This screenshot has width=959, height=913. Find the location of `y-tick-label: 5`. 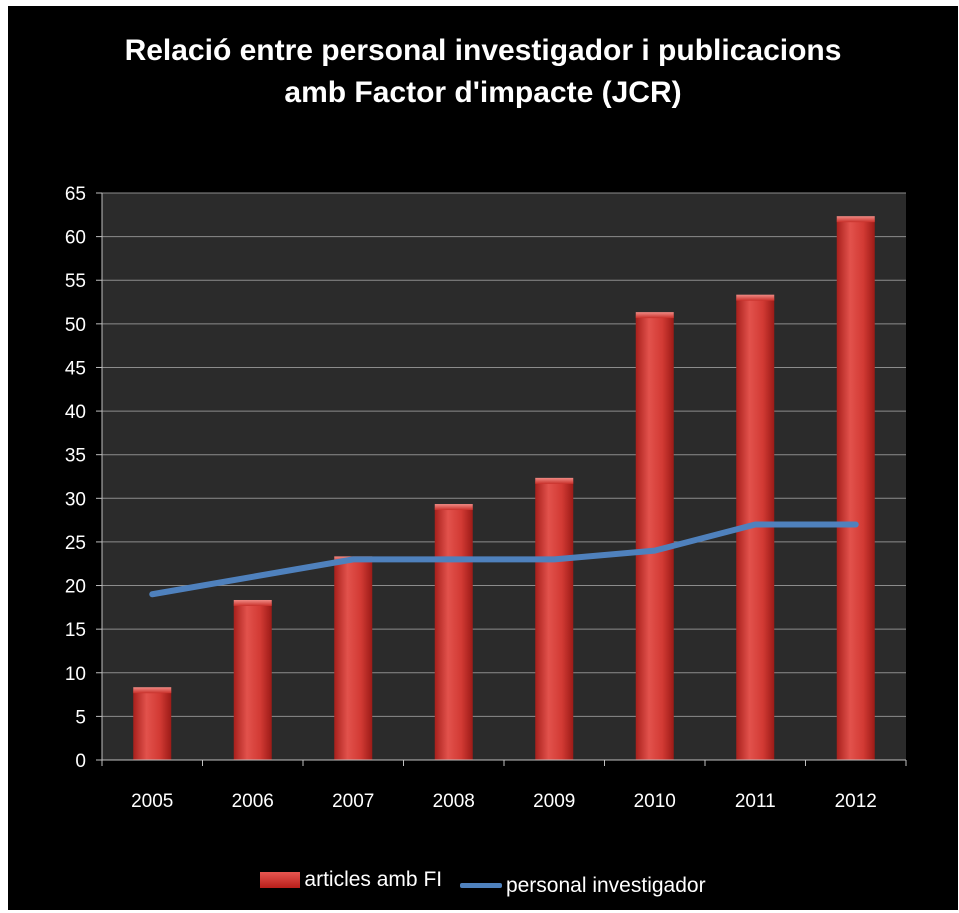

y-tick-label: 5 is located at coordinates (80, 717).